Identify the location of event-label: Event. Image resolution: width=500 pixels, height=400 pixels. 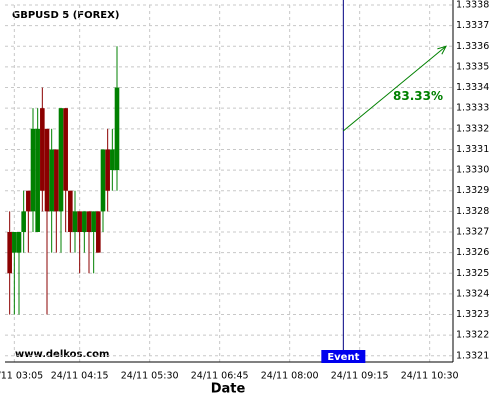
(343, 357).